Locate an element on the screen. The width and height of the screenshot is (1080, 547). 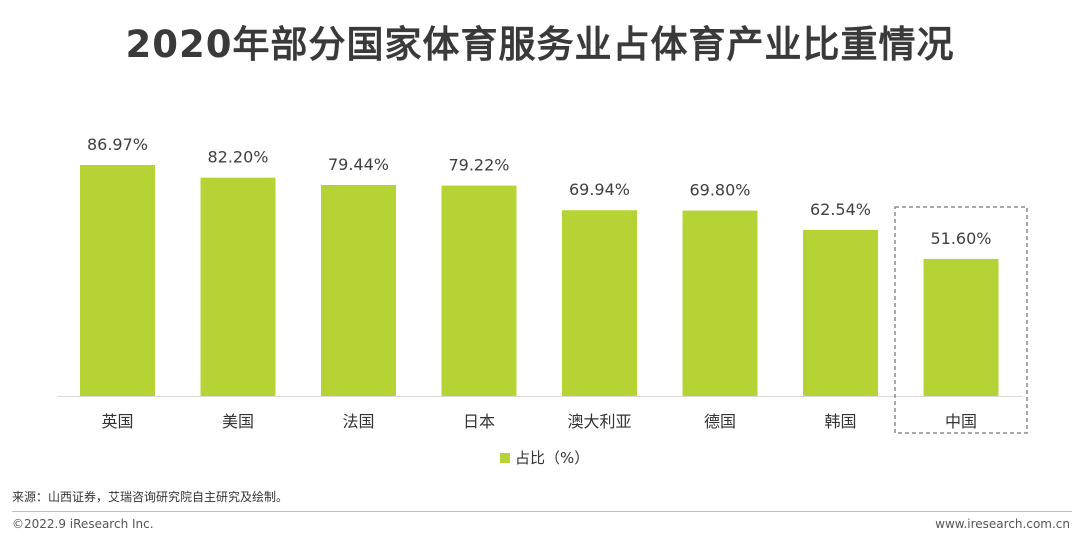
data-label-1: 86.97% is located at coordinates (117, 144).